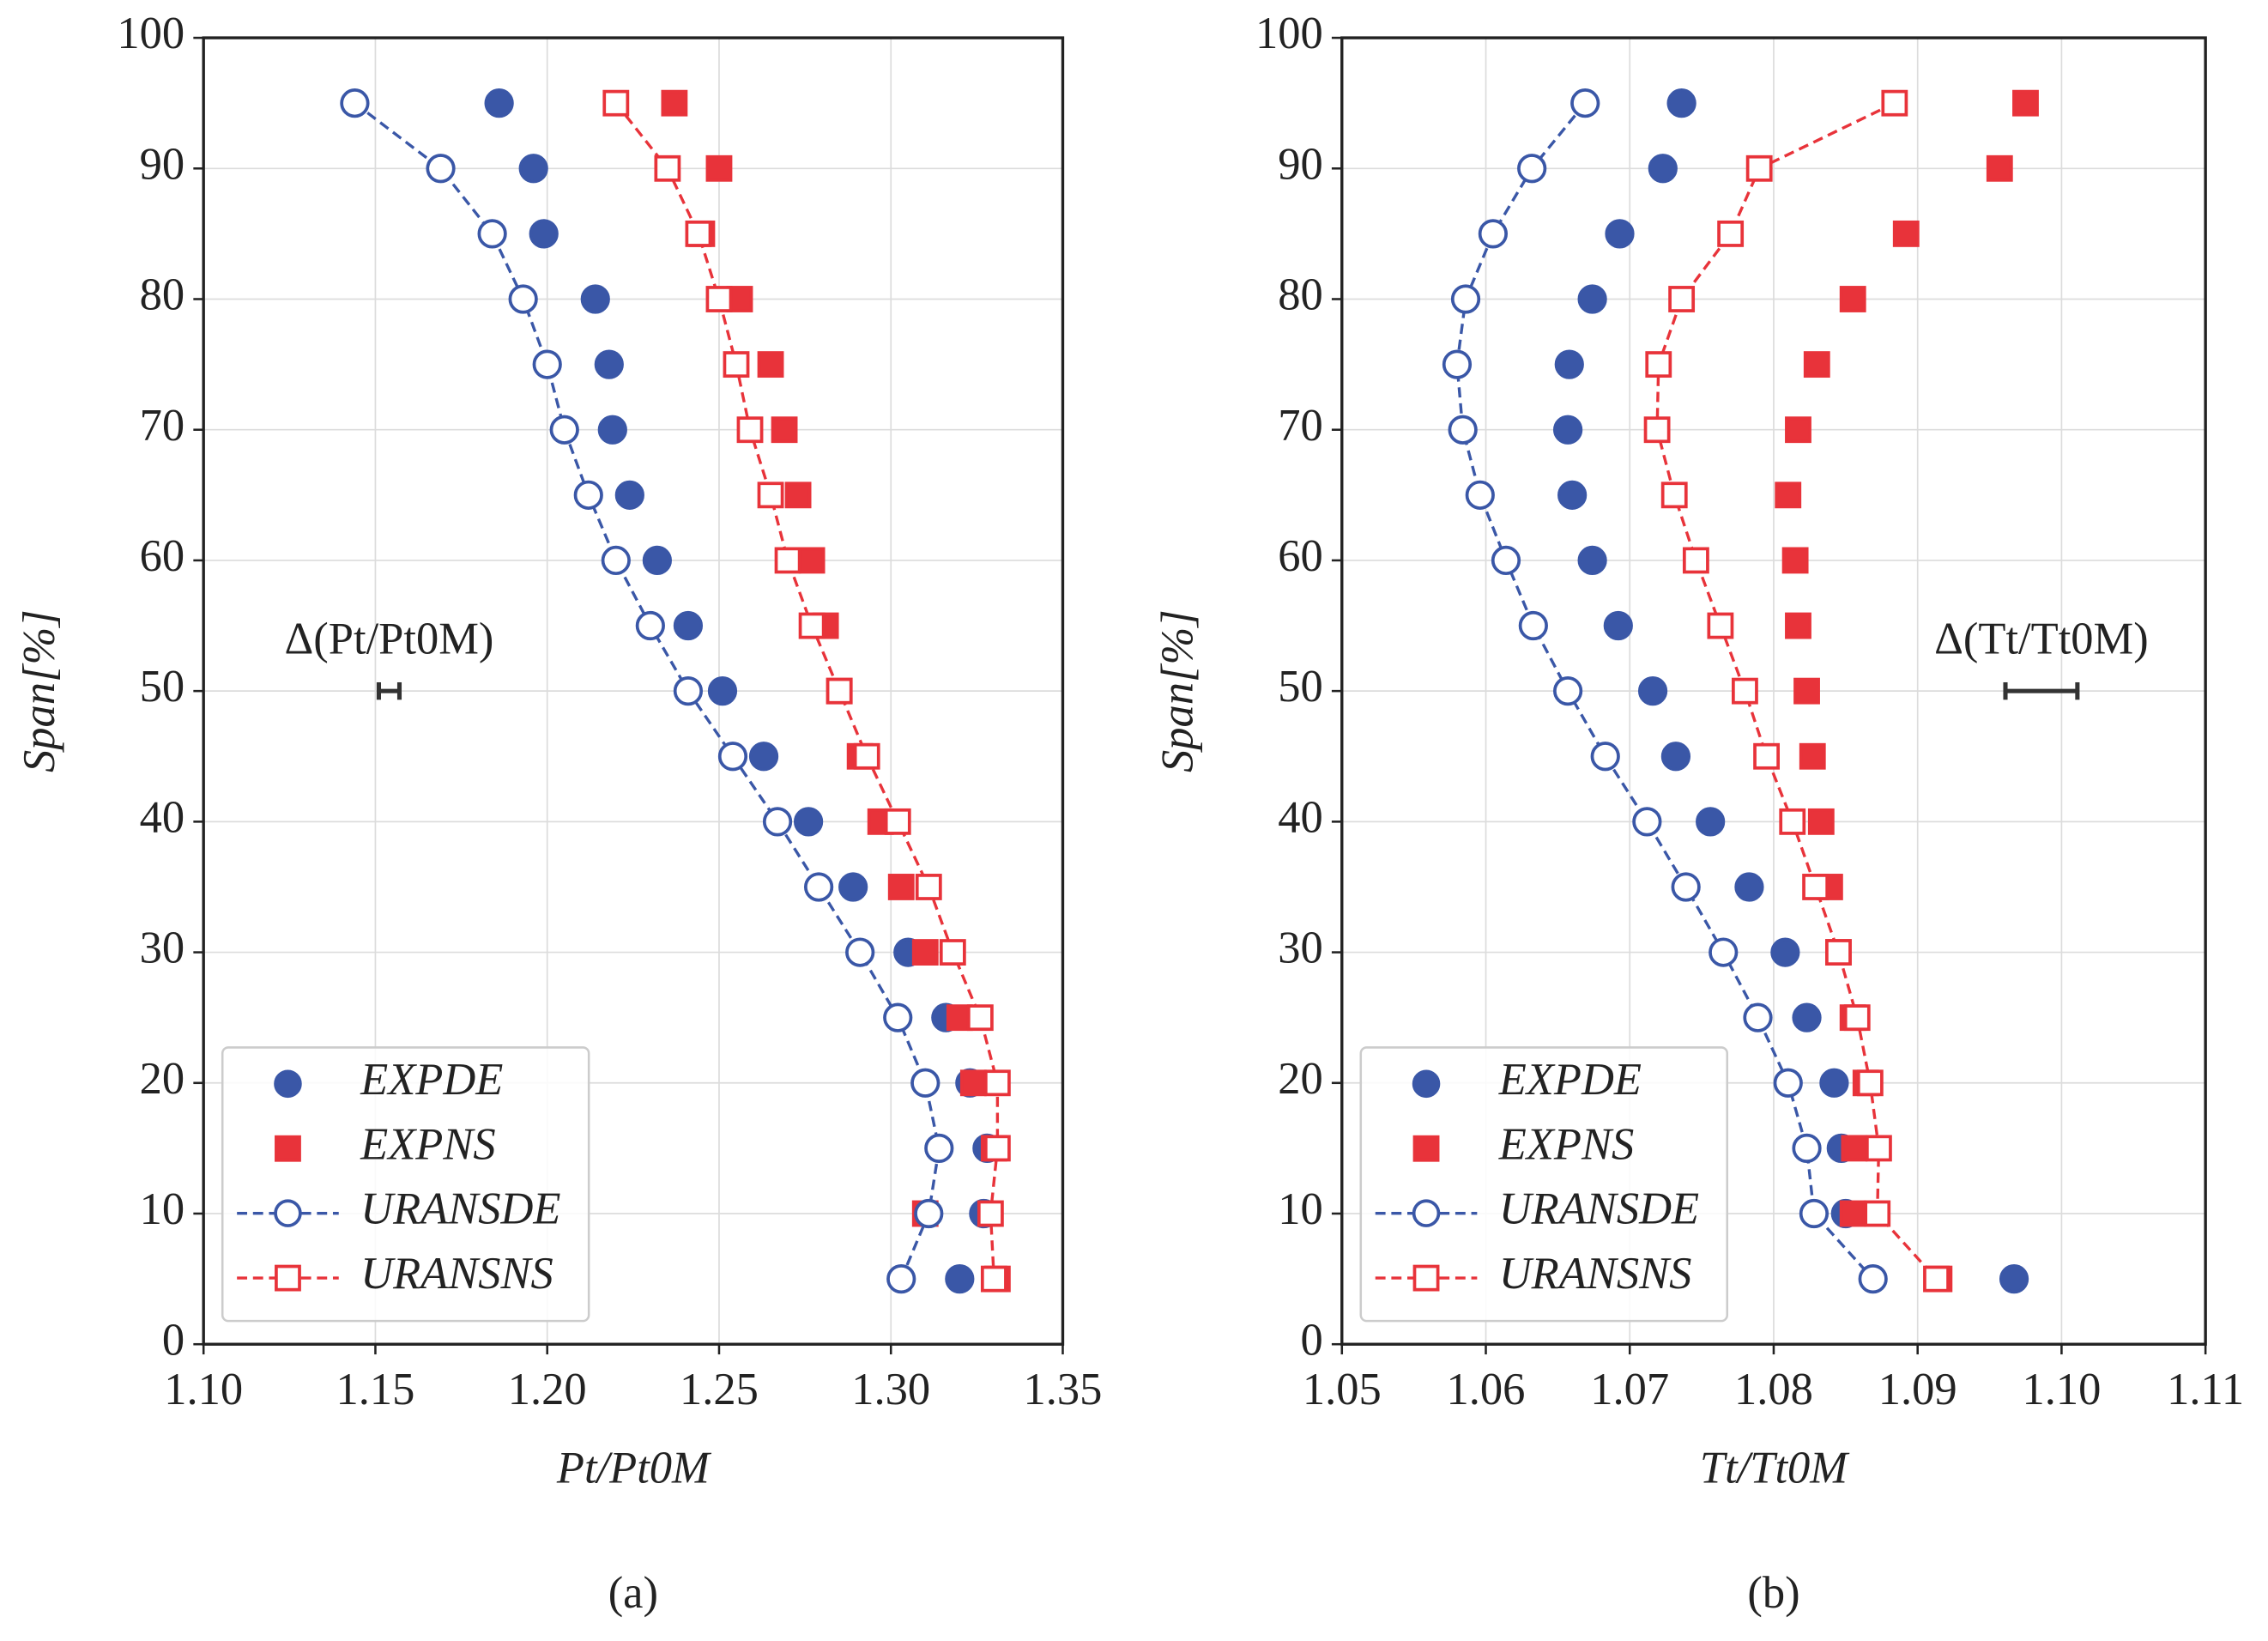 This screenshot has height=1641, width=2268. I want to click on y-tick-label: 40, so click(162, 817).